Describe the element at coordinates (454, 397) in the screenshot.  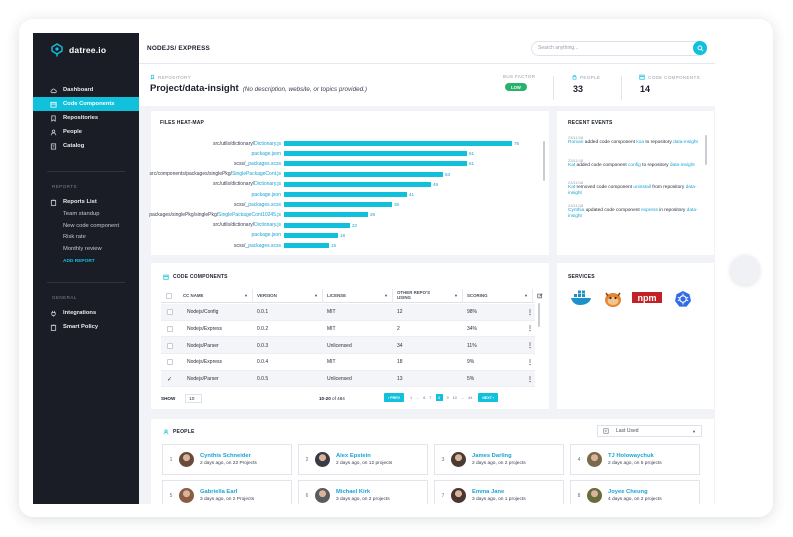
I see `page-number: 10` at that location.